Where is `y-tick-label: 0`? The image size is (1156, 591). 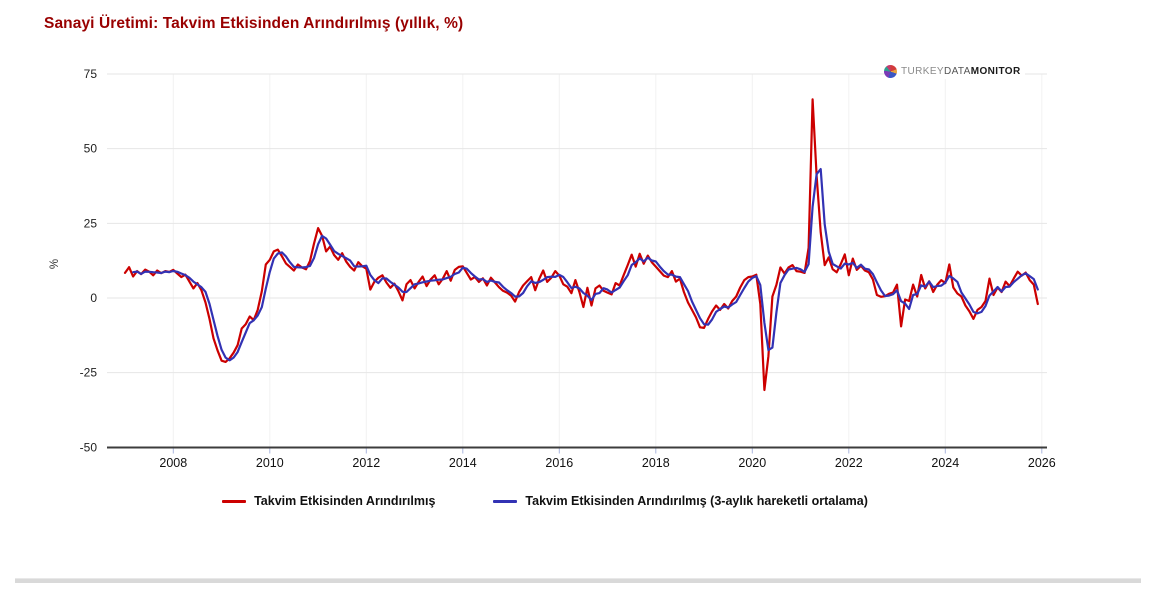 y-tick-label: 0 is located at coordinates (93, 298).